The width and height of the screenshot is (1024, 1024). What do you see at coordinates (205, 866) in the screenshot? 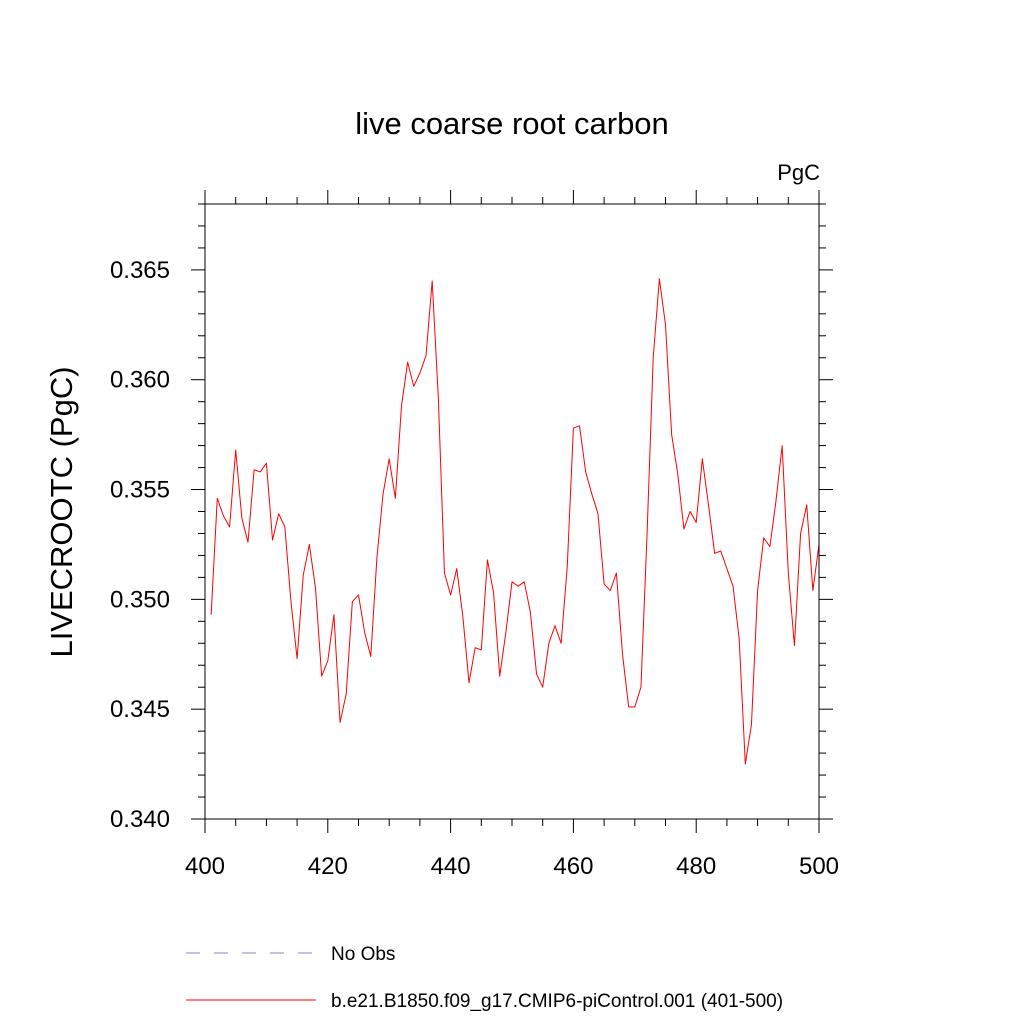
I see `x-tick-label: 400` at bounding box center [205, 866].